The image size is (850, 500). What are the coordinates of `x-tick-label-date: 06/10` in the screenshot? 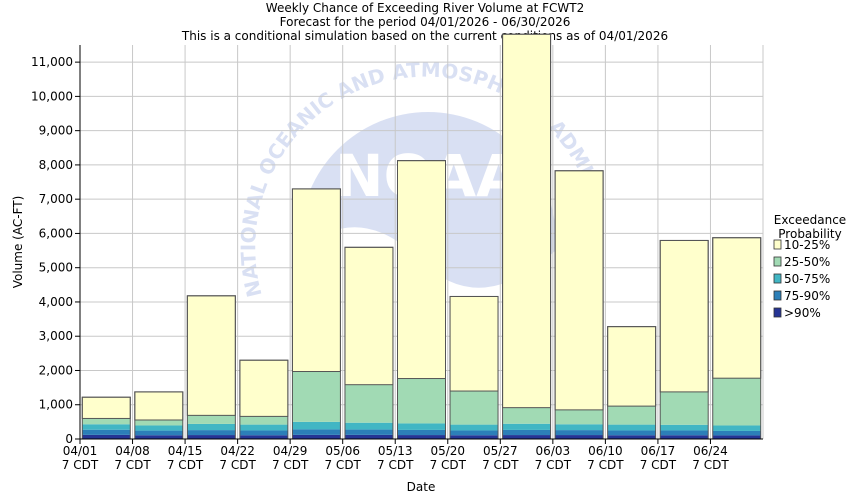 It's located at (605, 451).